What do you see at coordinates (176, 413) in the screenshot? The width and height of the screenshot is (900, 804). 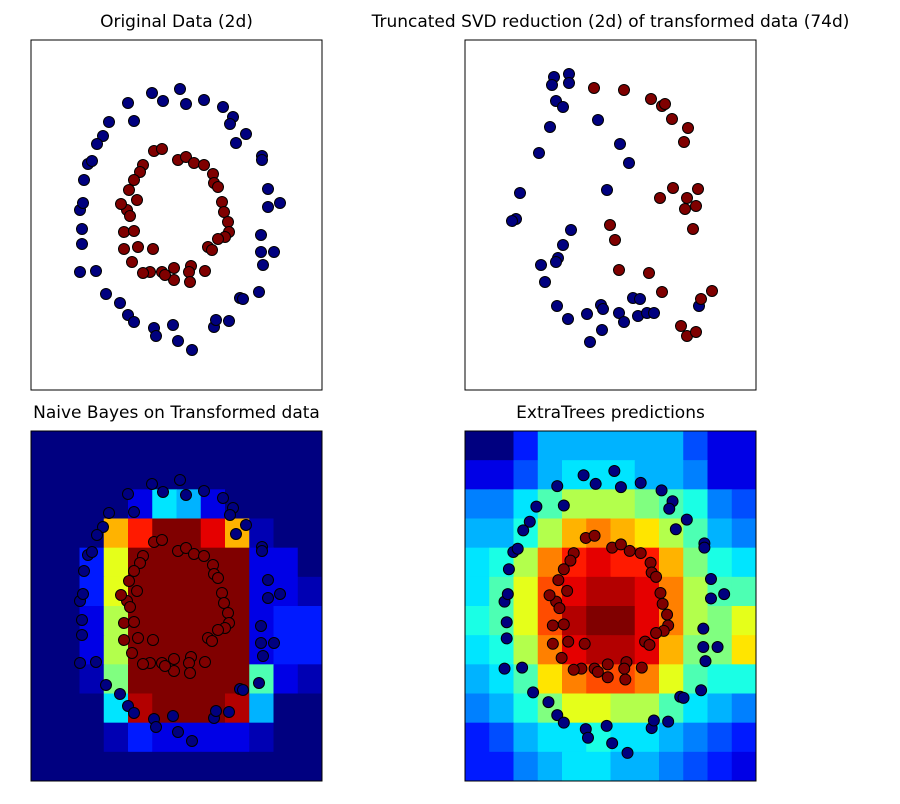 I see `subplot-title: Naive Bayes on Transformed data` at bounding box center [176, 413].